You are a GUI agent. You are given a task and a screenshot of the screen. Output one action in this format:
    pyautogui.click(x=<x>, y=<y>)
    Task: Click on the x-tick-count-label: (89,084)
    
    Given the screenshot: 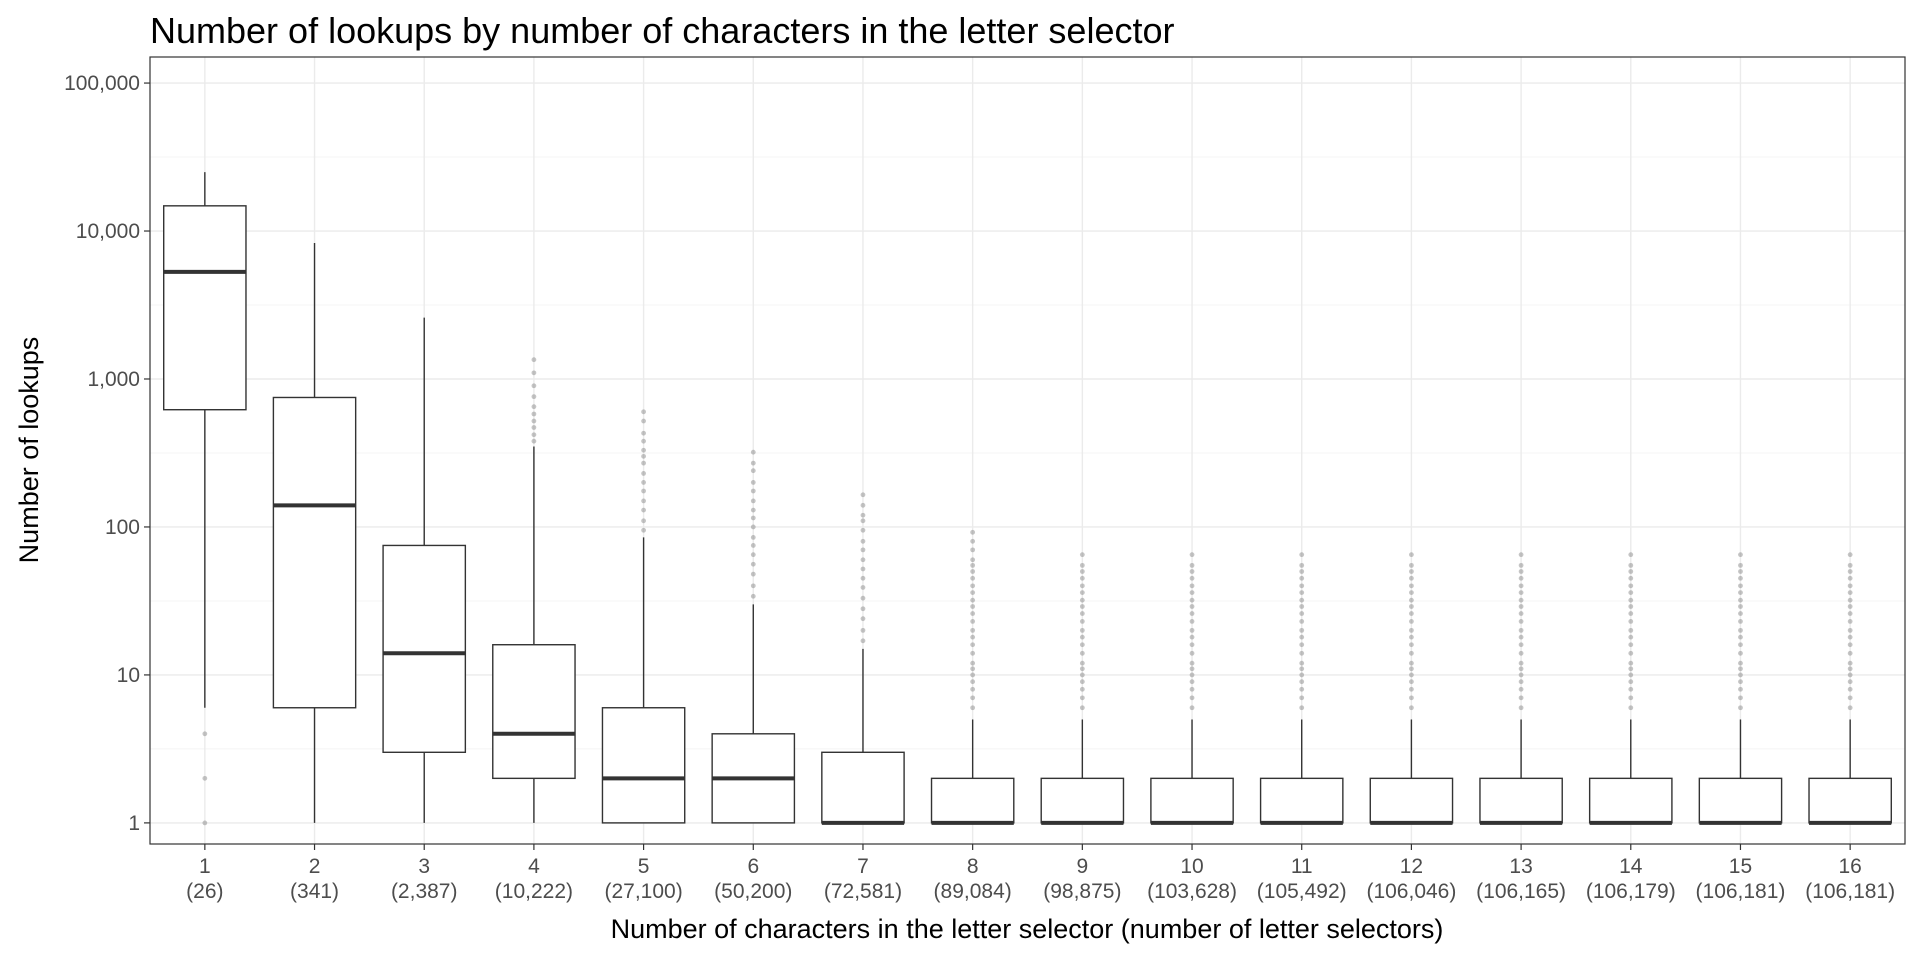 What is the action you would take?
    pyautogui.click(x=973, y=891)
    